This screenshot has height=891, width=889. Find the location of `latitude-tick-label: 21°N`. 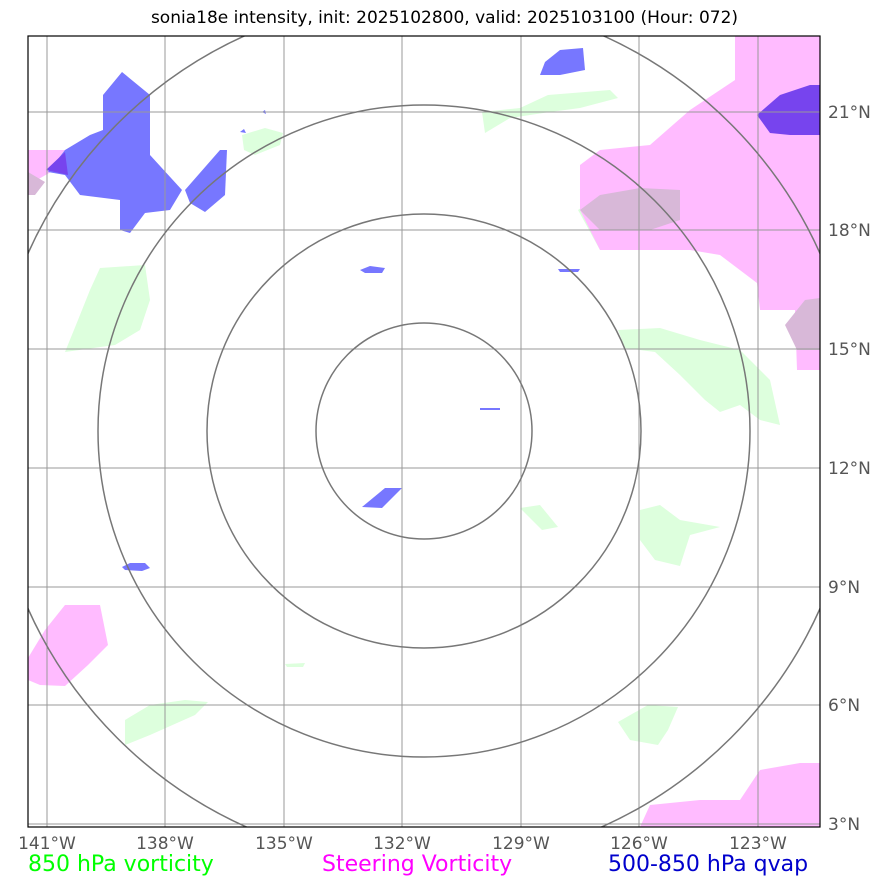

latitude-tick-label: 21°N is located at coordinates (849, 113).